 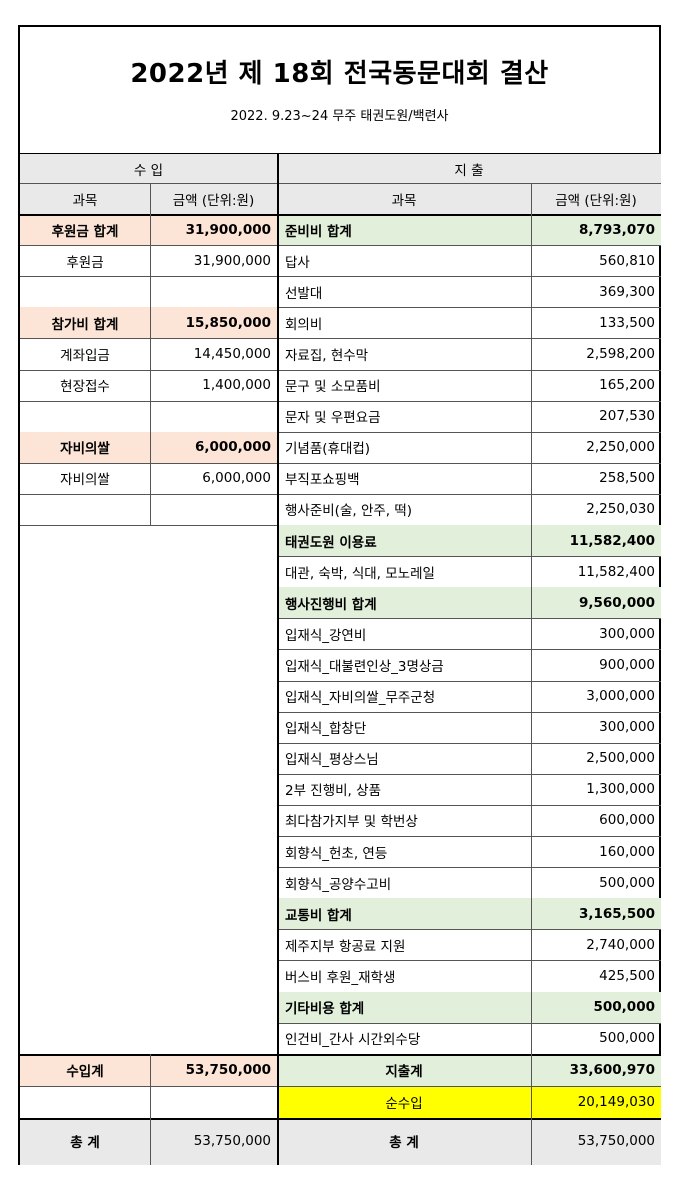 I want to click on expense-row-amount: 8,793,070, so click(x=596, y=230).